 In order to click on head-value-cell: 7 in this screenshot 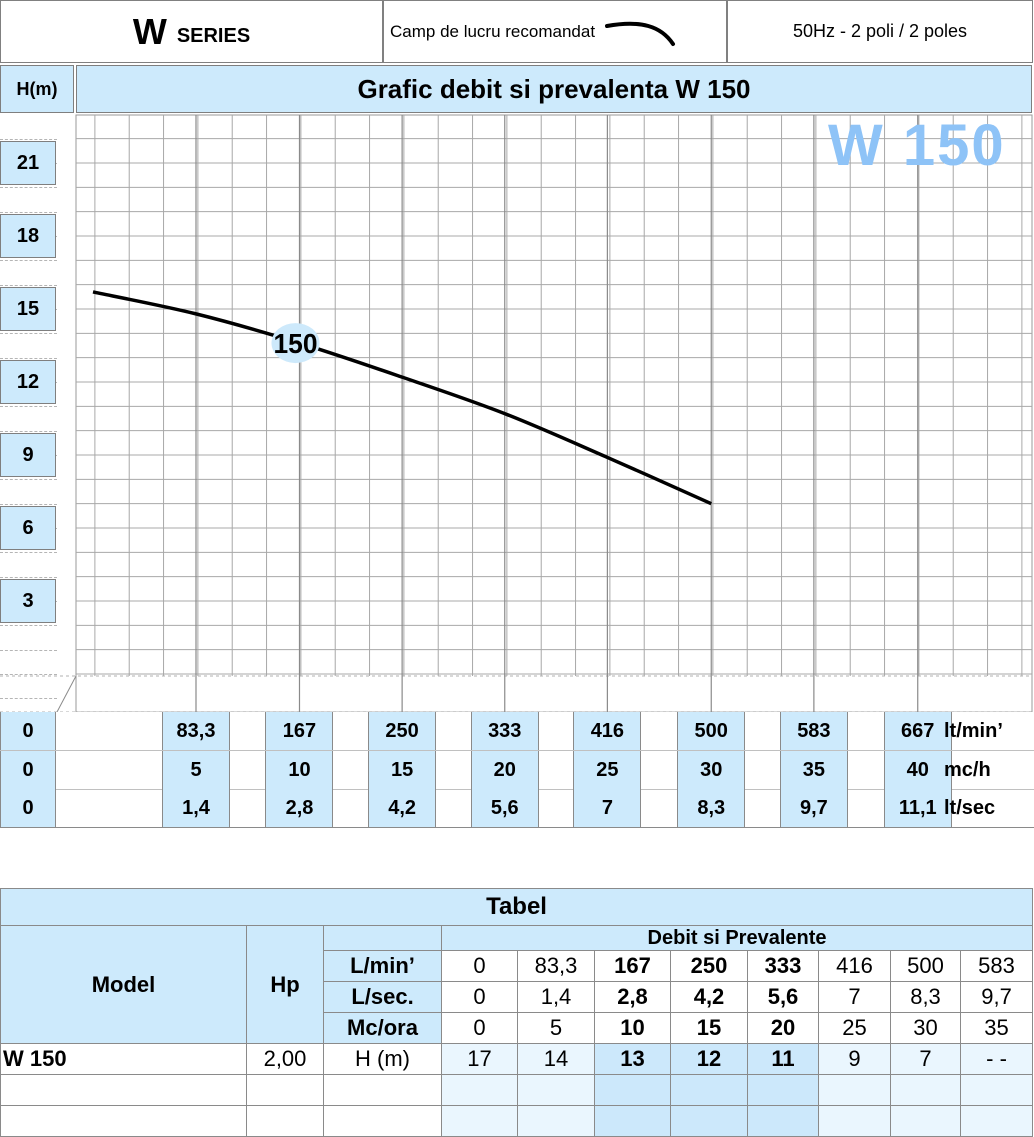, I will do `click(925, 1059)`.